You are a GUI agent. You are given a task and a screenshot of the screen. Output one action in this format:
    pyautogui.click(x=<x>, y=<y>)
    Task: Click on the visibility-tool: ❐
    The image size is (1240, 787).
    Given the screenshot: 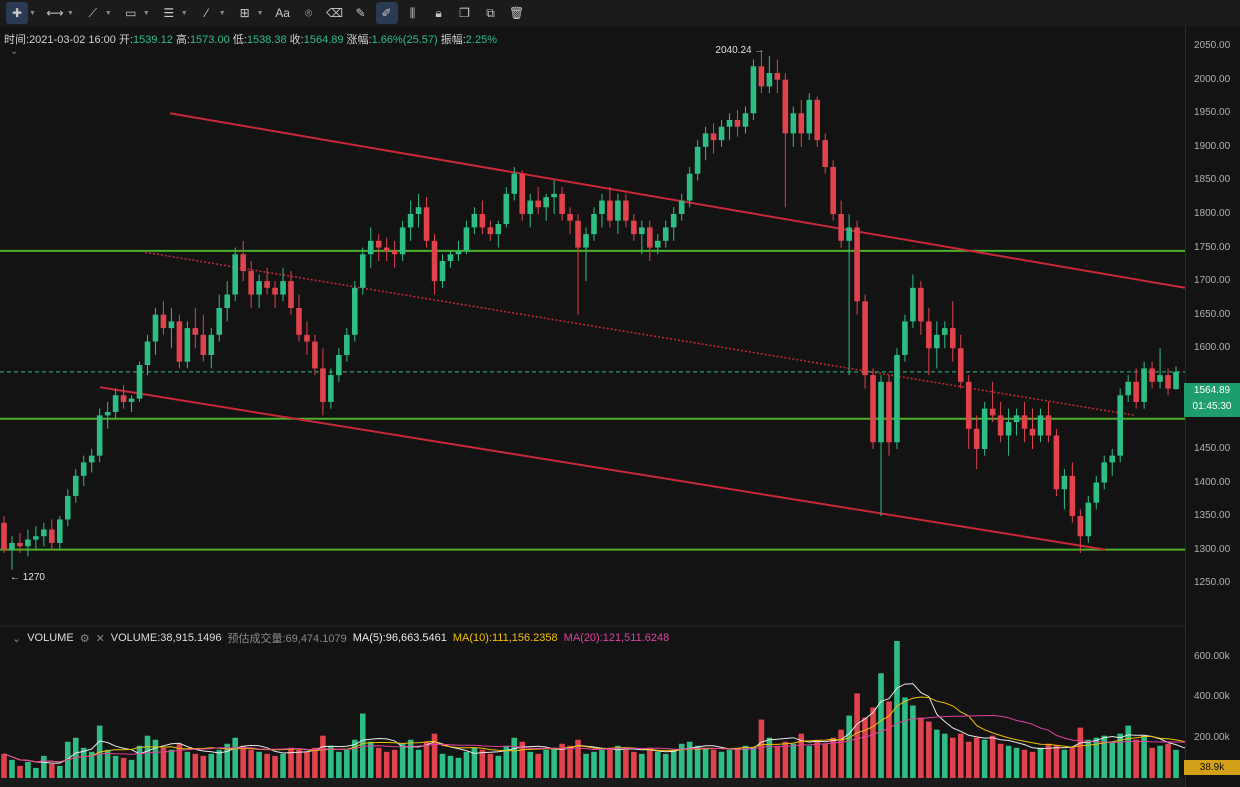 What is the action you would take?
    pyautogui.click(x=465, y=13)
    